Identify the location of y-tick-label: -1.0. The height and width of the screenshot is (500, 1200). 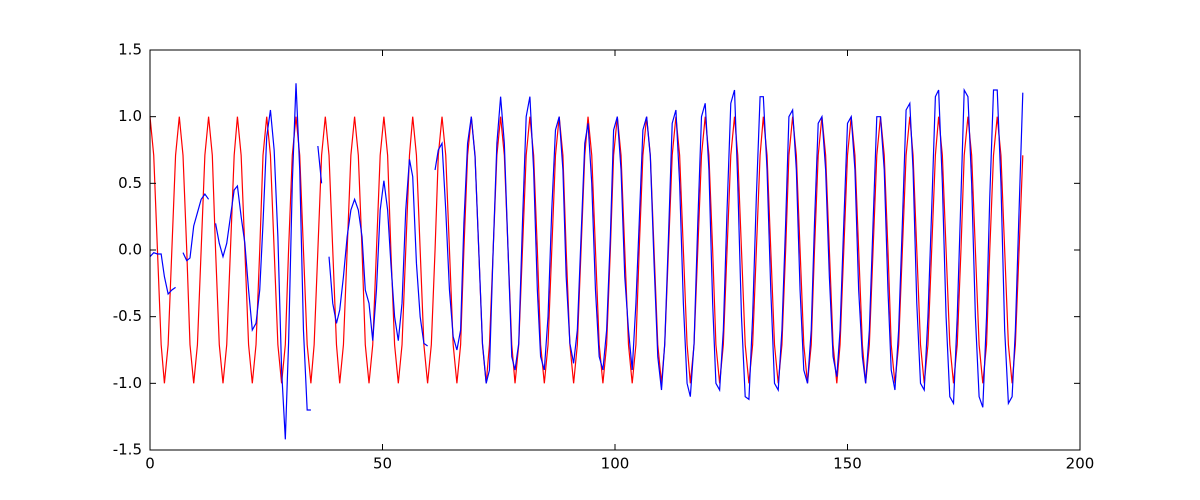
(127, 383).